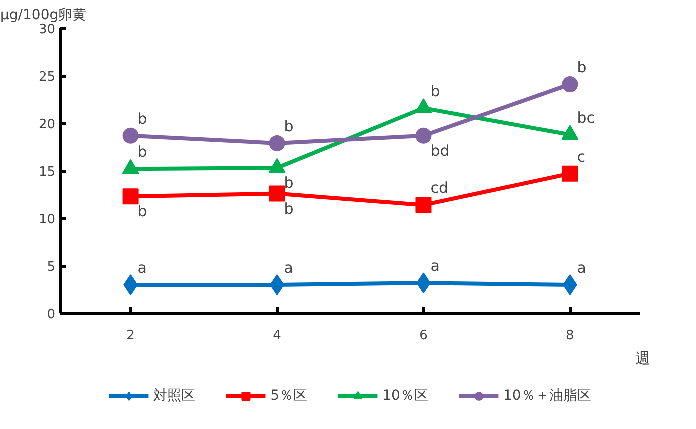 This screenshot has height=429, width=696. I want to click on legend-label: 10％区, so click(405, 396).